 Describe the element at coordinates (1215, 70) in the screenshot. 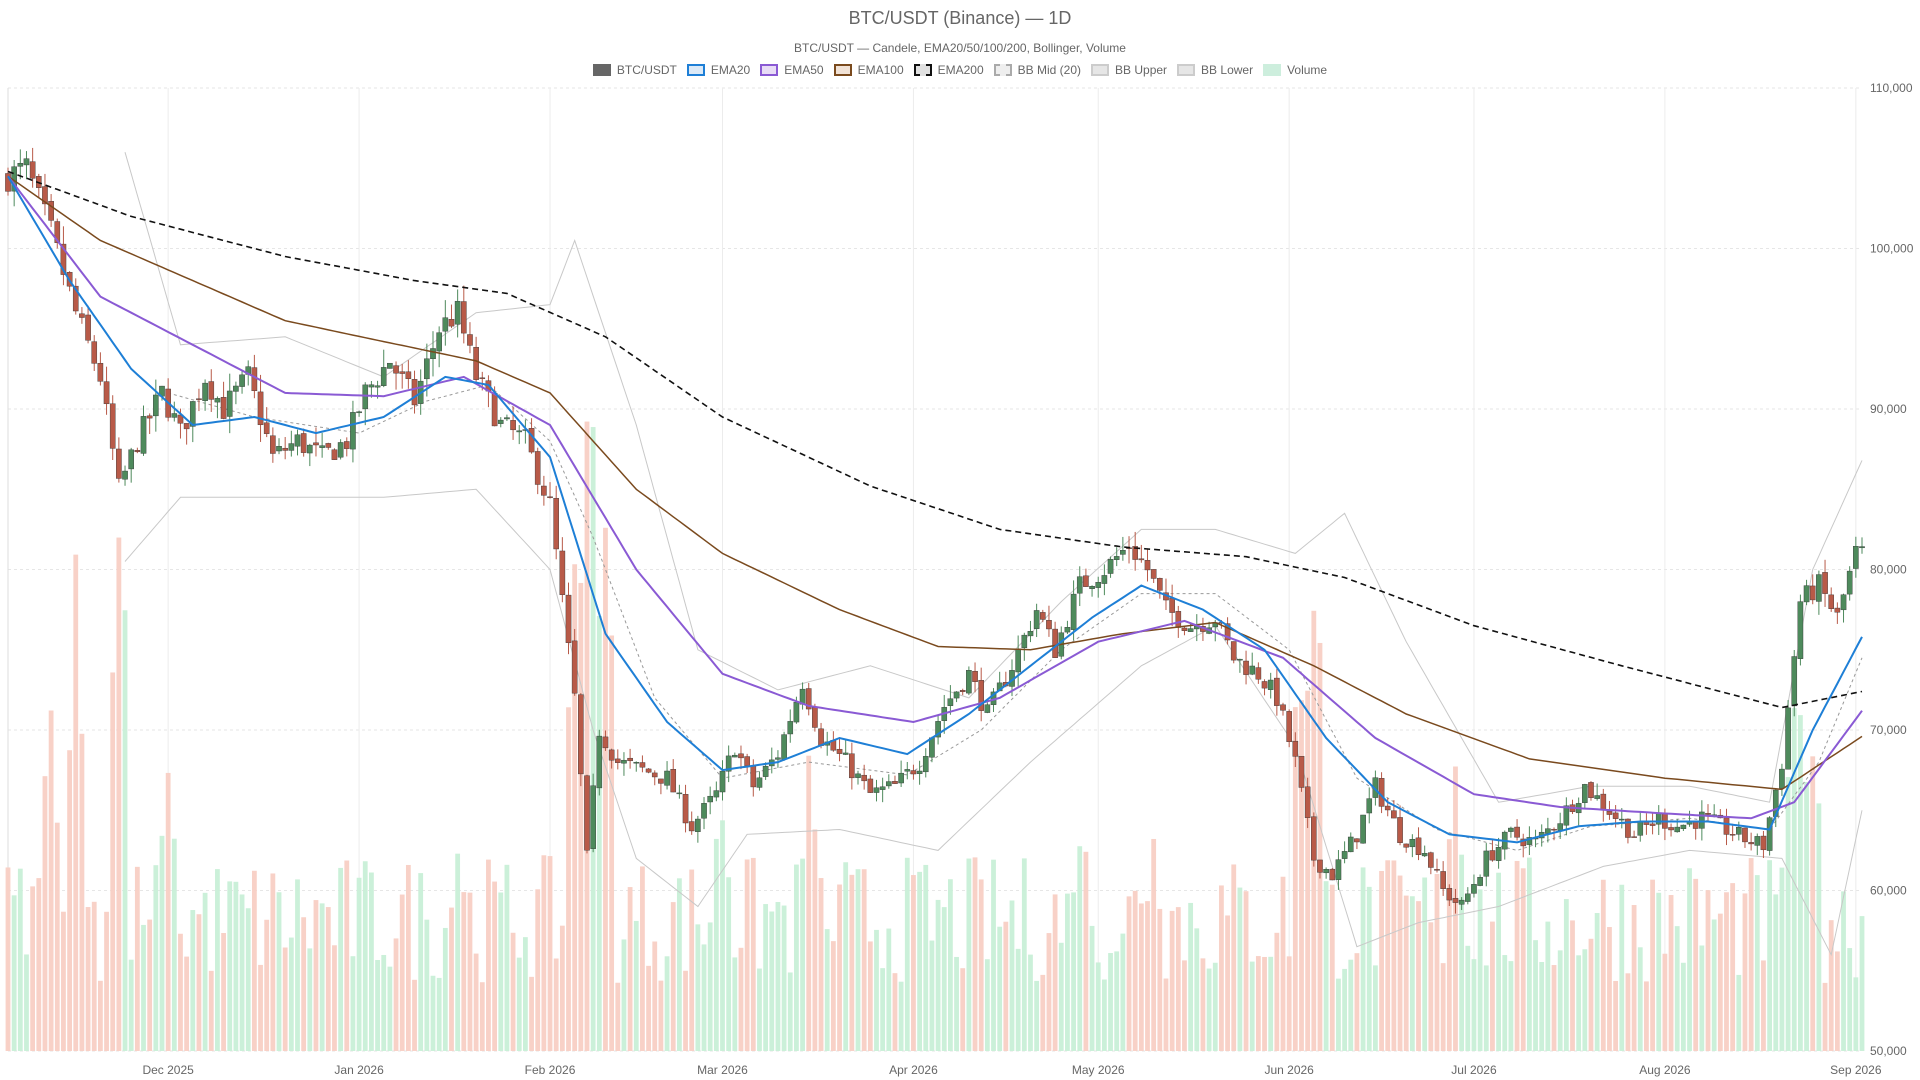

I see `legend-item: BB Lower` at that location.